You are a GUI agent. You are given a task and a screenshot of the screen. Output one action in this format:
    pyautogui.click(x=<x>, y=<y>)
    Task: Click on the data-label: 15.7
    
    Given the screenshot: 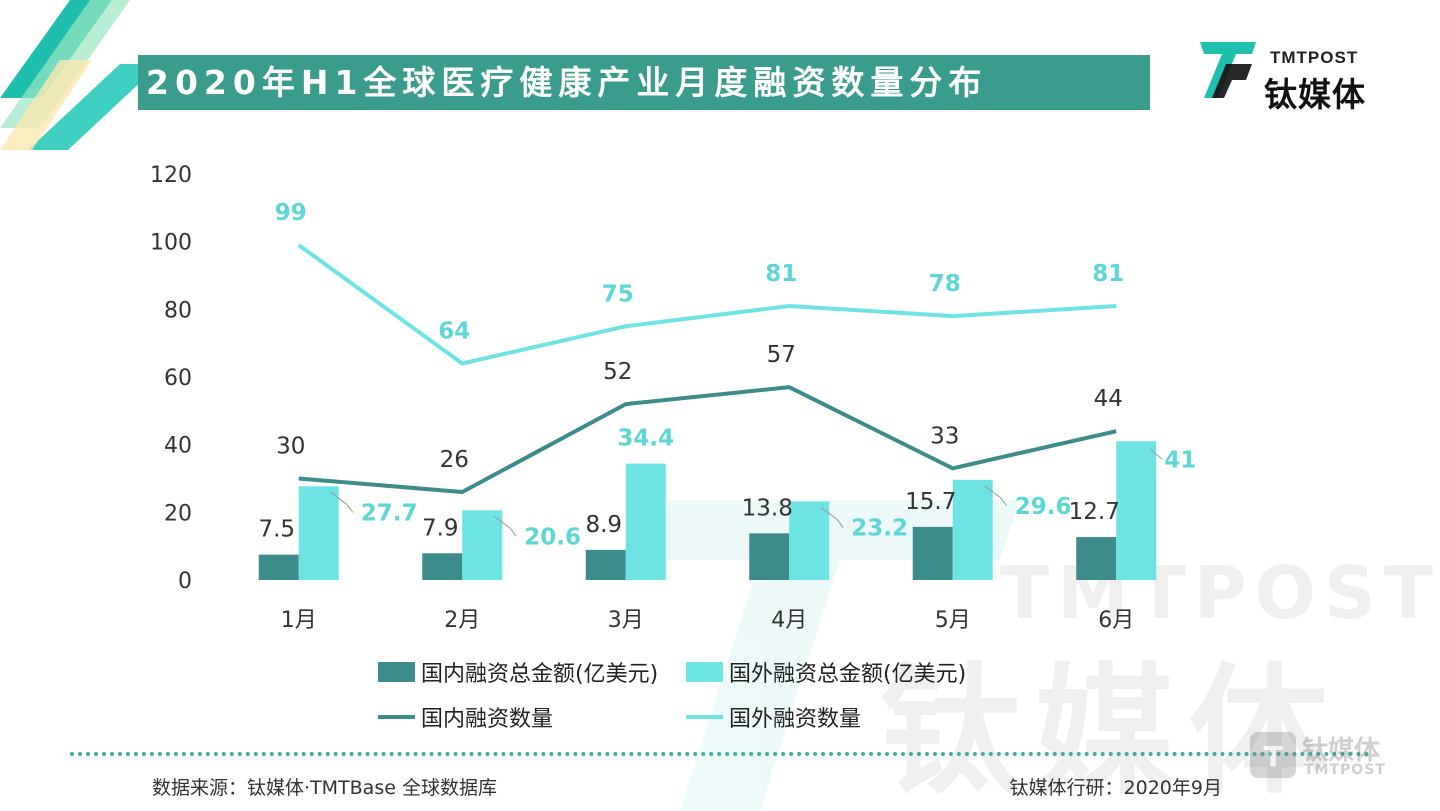 What is the action you would take?
    pyautogui.click(x=930, y=502)
    